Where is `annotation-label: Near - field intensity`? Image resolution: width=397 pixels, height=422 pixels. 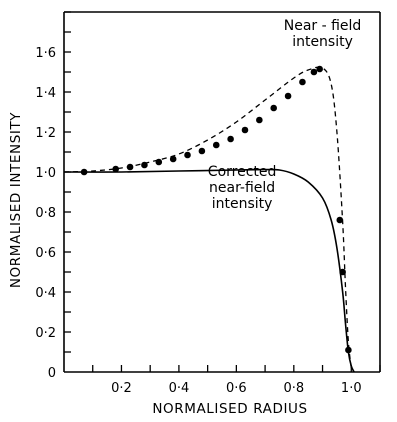
annotation-label: Near - field intensity is located at coordinates (323, 34).